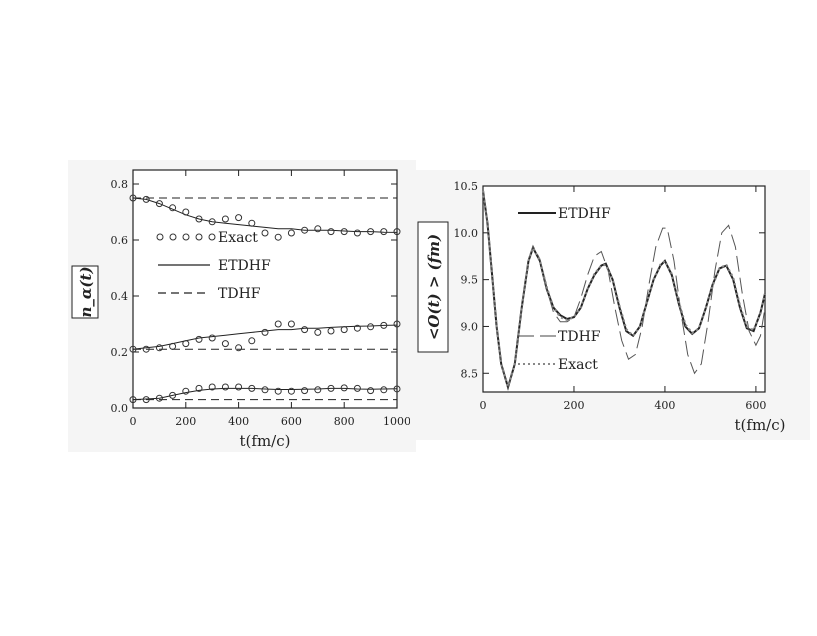 The height and width of the screenshot is (636, 817). What do you see at coordinates (239, 294) in the screenshot?
I see `legend-tdhf-label: TDHF` at bounding box center [239, 294].